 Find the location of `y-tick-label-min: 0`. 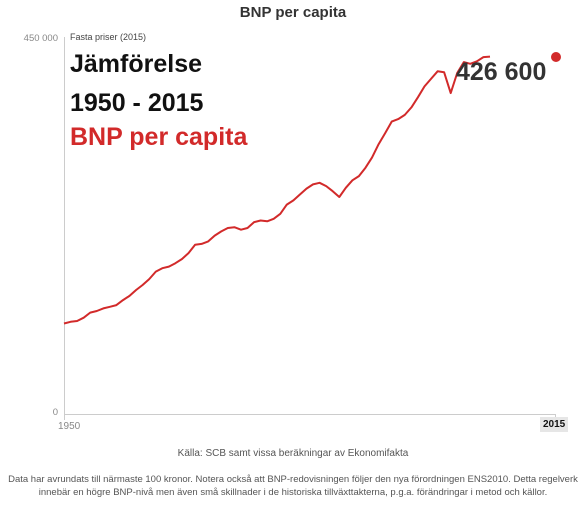

y-tick-label-min: 0 is located at coordinates (55, 412).